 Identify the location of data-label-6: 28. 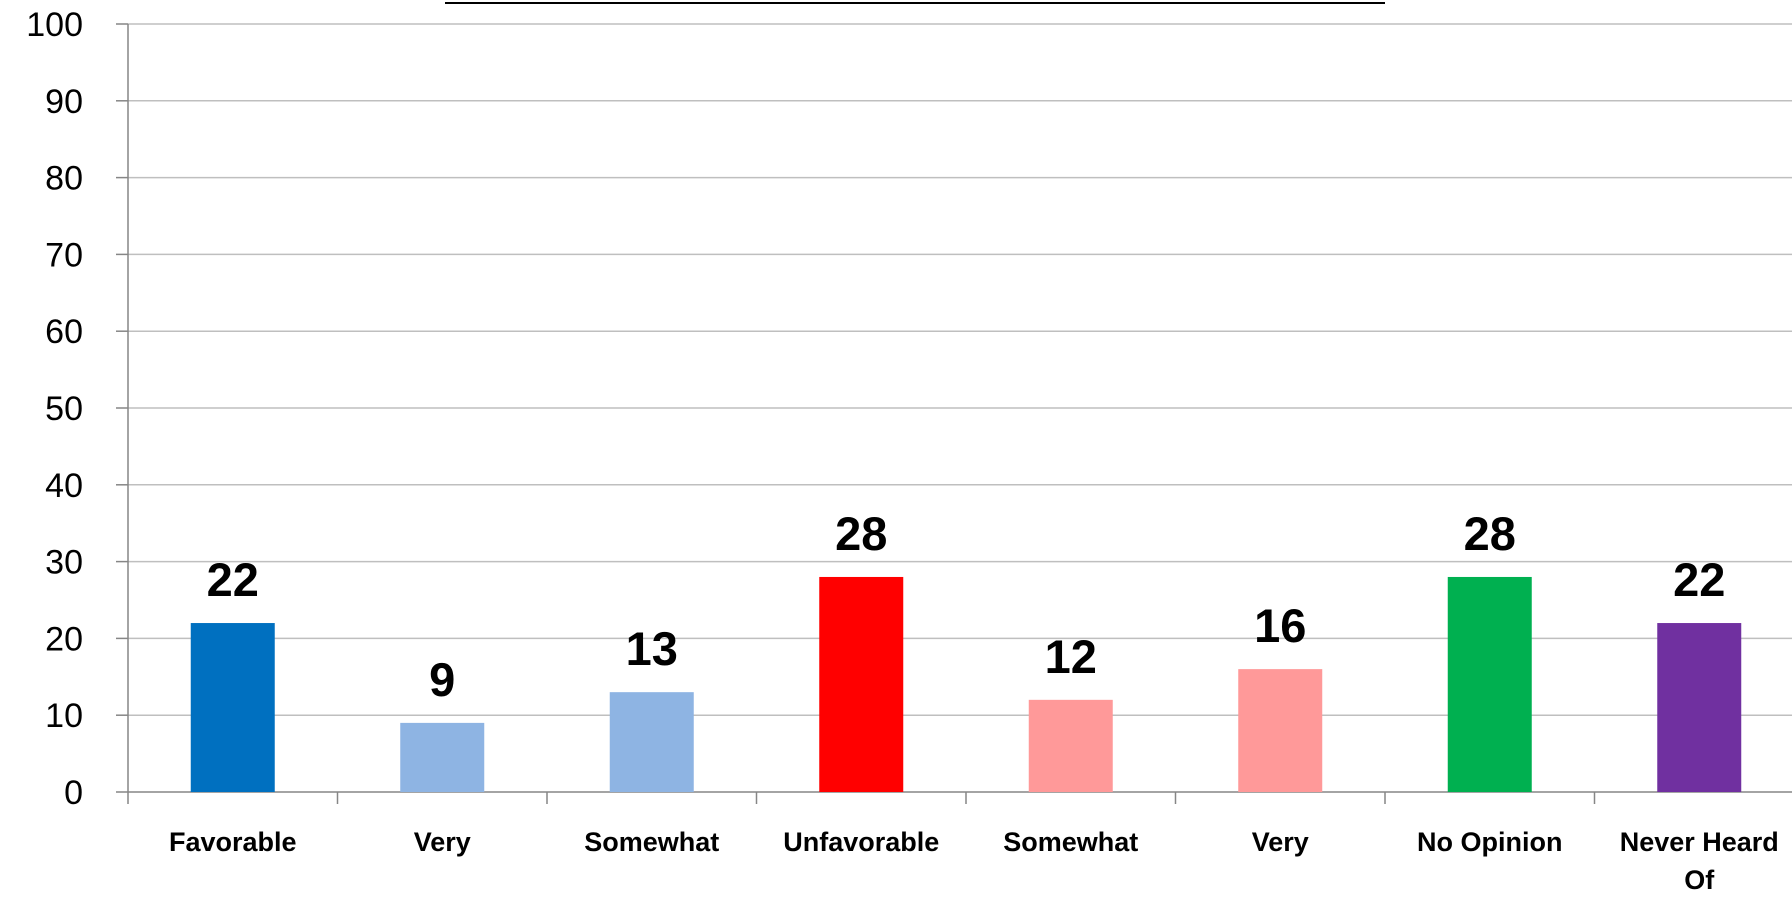
(1490, 533).